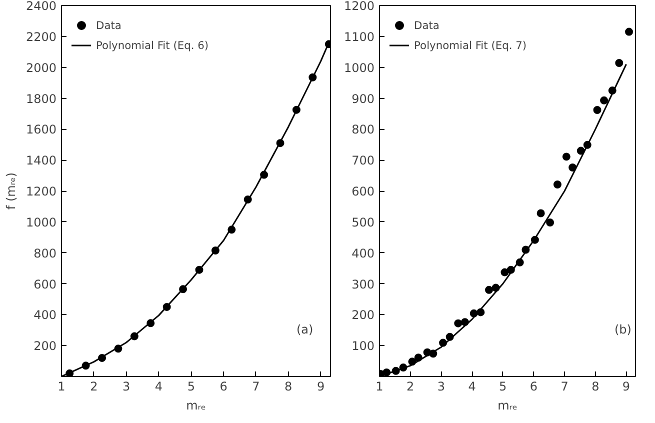 The height and width of the screenshot is (423, 655). Describe the element at coordinates (152, 45) in the screenshot. I see `legend-label: Polynomial Fit (Eq. 6)` at that location.